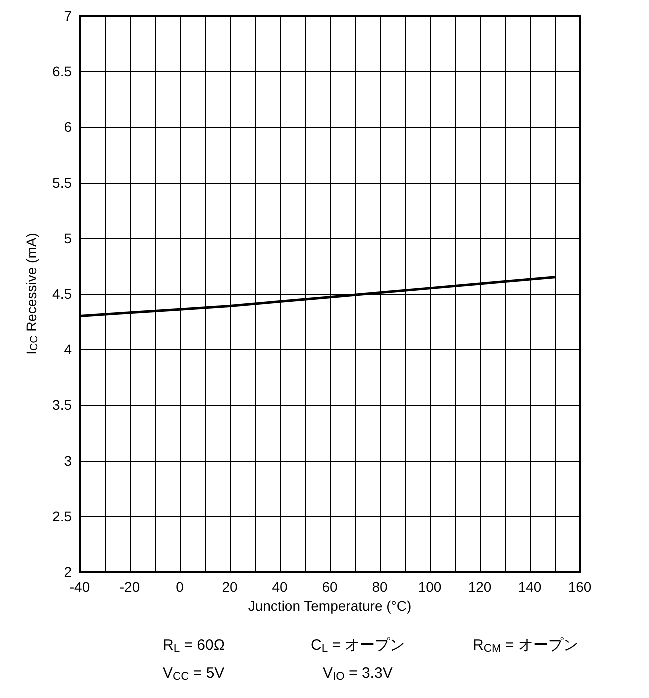 This screenshot has height=698, width=649. I want to click on y-tick-label: 5.5, so click(62, 182).